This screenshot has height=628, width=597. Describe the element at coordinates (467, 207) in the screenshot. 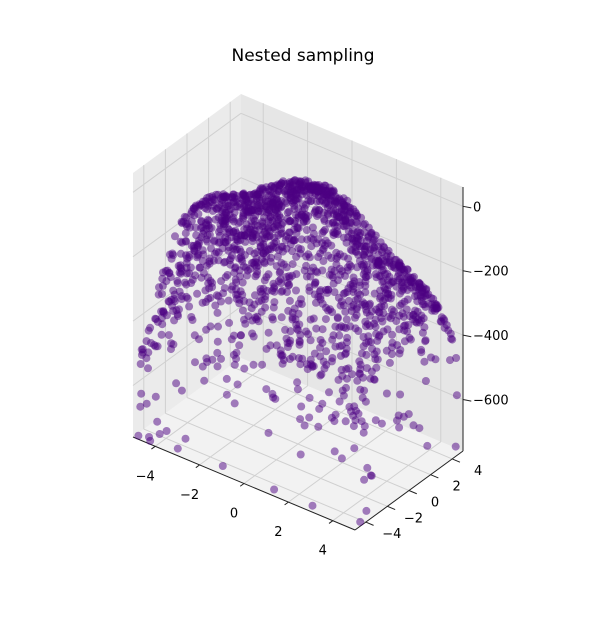

I see `z-tick-mark` at that location.